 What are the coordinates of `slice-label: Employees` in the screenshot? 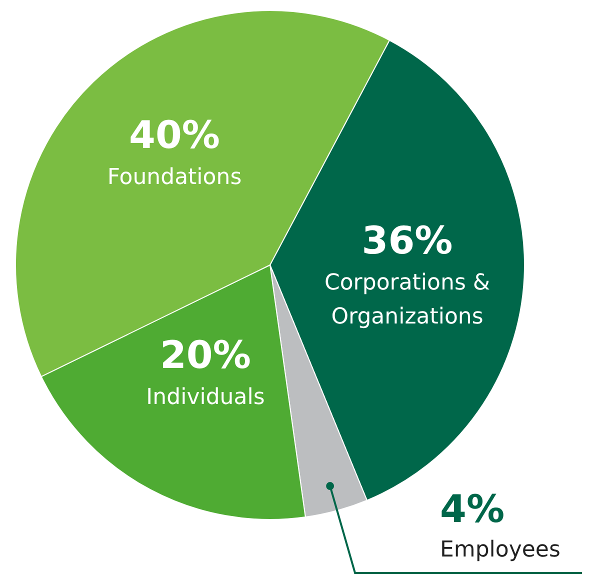 It's located at (500, 550).